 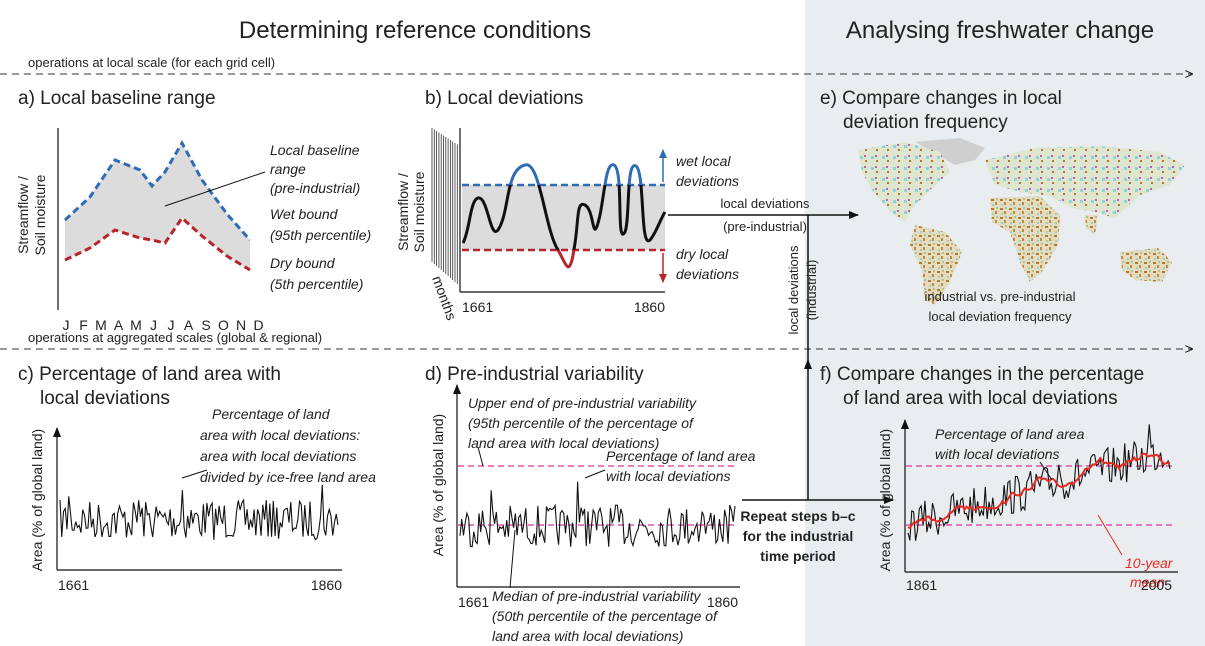 What do you see at coordinates (304, 214) in the screenshot?
I see `annotation: Wet bound` at bounding box center [304, 214].